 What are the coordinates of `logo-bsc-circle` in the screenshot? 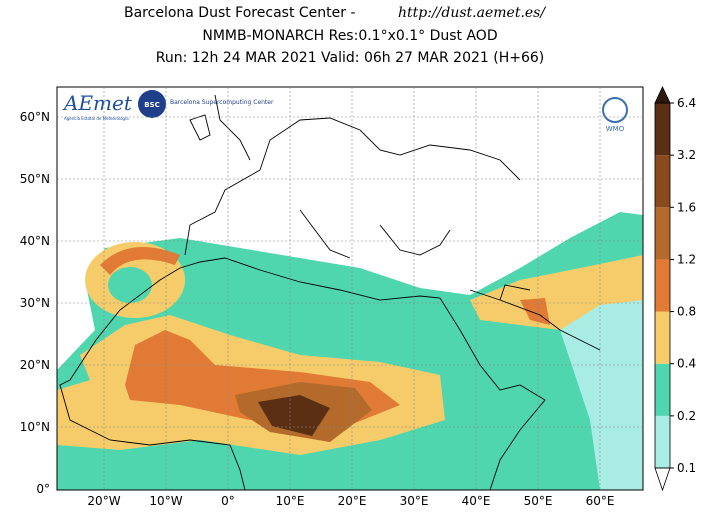 It's located at (152, 104).